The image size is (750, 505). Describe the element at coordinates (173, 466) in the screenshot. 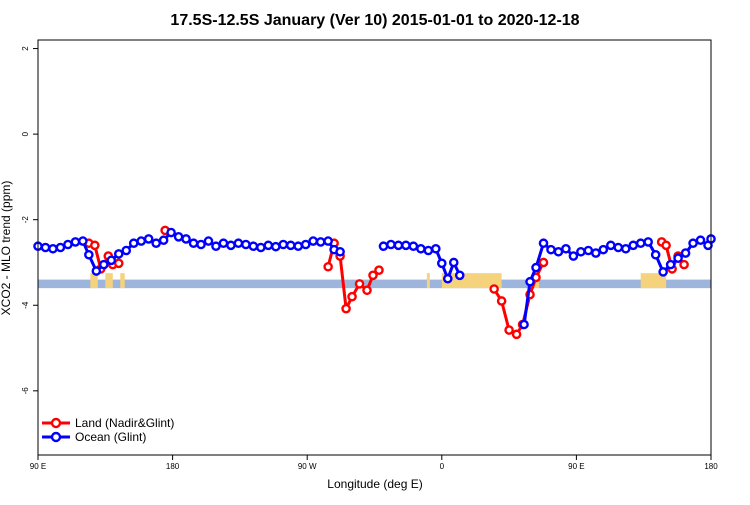

I see `x-tick-label-1: 180` at that location.